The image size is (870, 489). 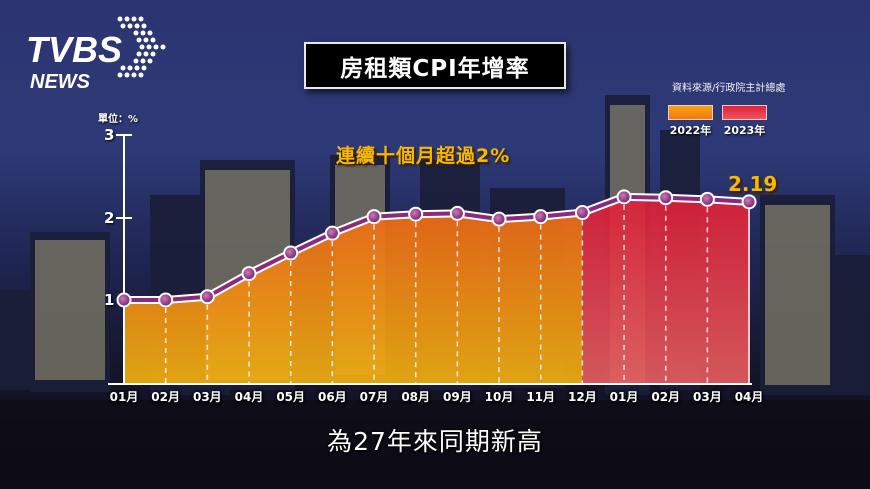 I want to click on x-tick-label: 08月, so click(x=416, y=397).